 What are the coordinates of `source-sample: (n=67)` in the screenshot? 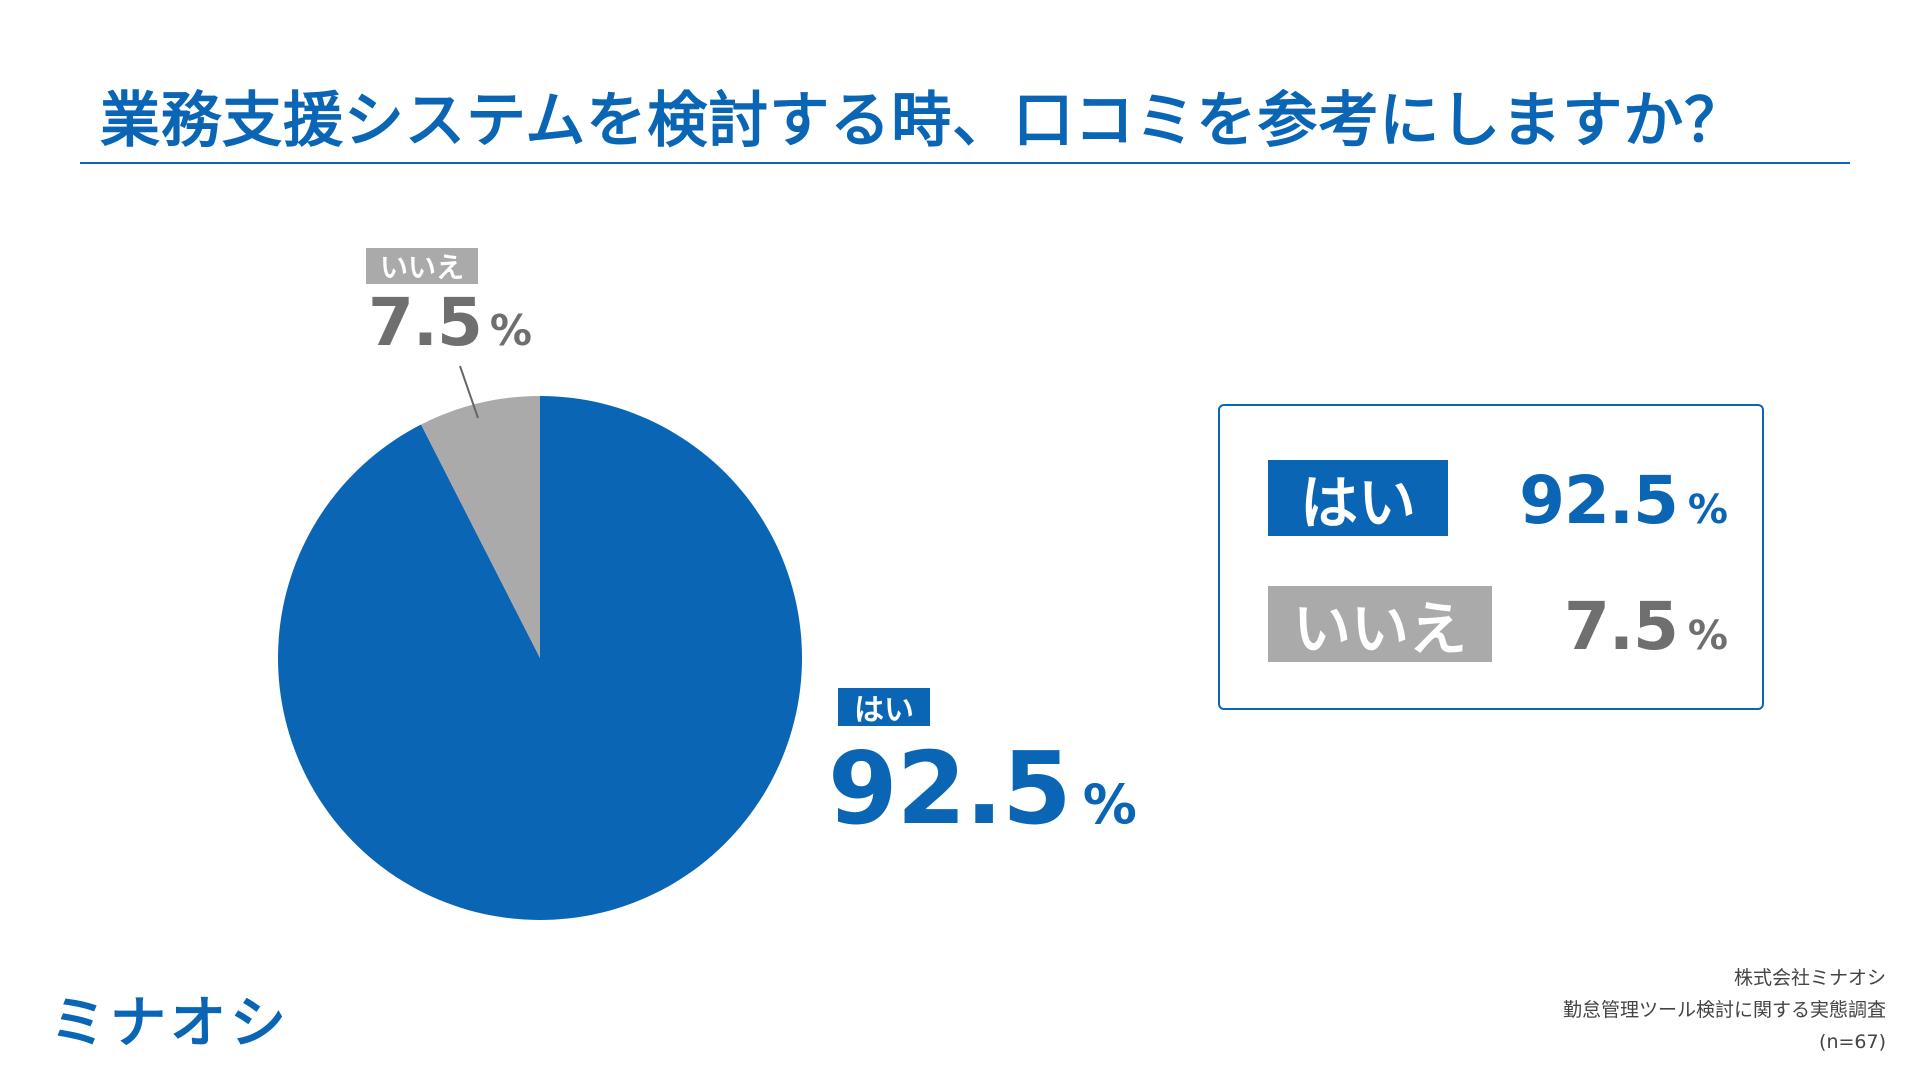 It's located at (1852, 1042).